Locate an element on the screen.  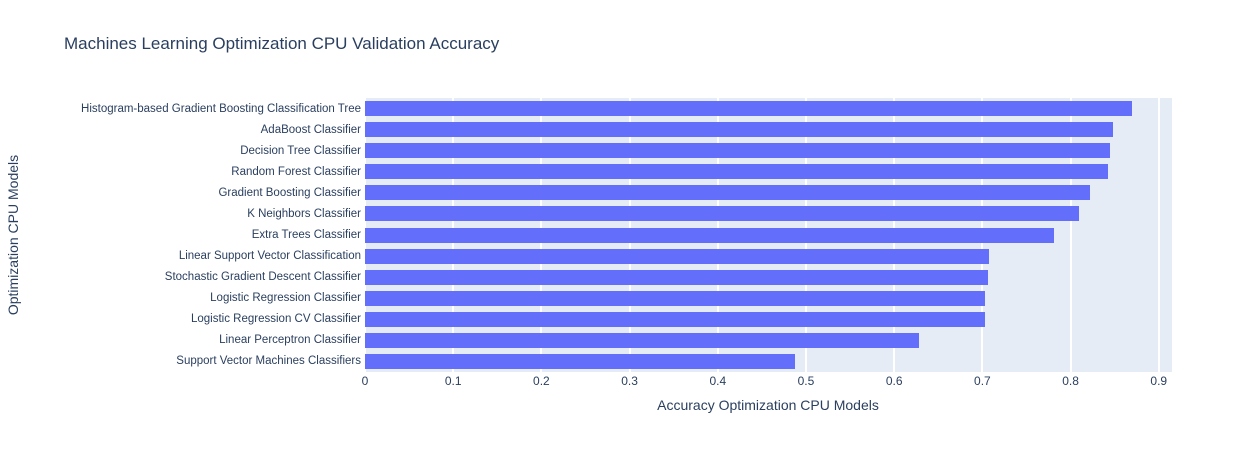
y-tick-label: Decision Tree Classifier is located at coordinates (300, 150).